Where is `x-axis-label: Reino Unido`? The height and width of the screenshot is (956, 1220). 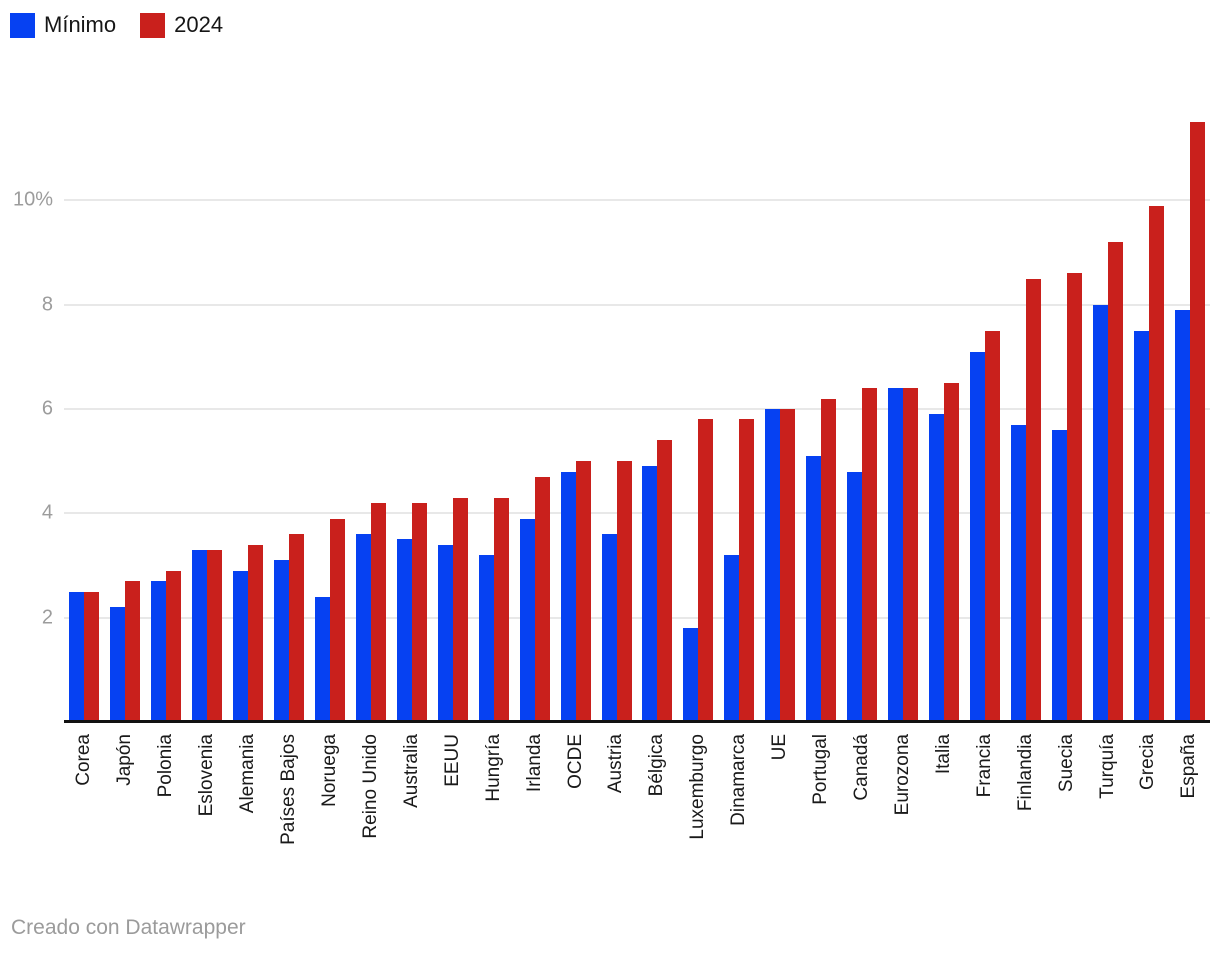
x-axis-label: Reino Unido is located at coordinates (370, 786).